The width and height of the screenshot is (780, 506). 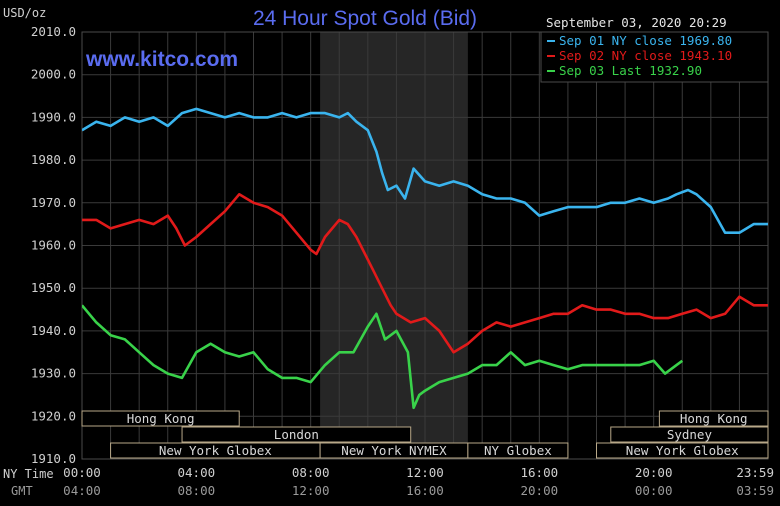 What do you see at coordinates (53, 415) in the screenshot?
I see `y-tick-label: 1920.0` at bounding box center [53, 415].